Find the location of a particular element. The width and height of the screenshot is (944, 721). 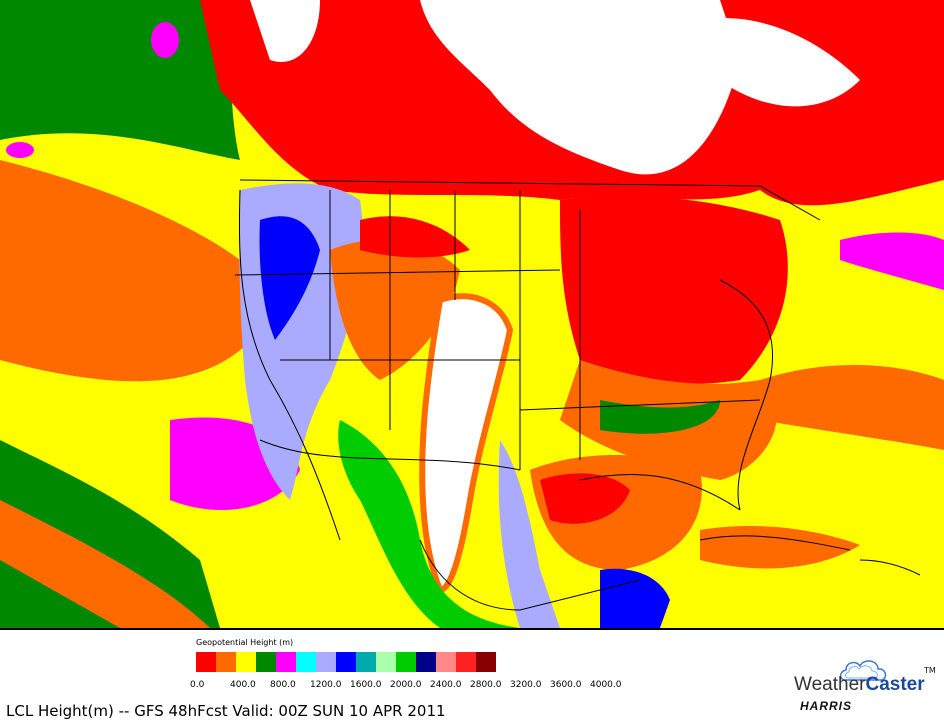

logo-caster: Caster is located at coordinates (895, 684).